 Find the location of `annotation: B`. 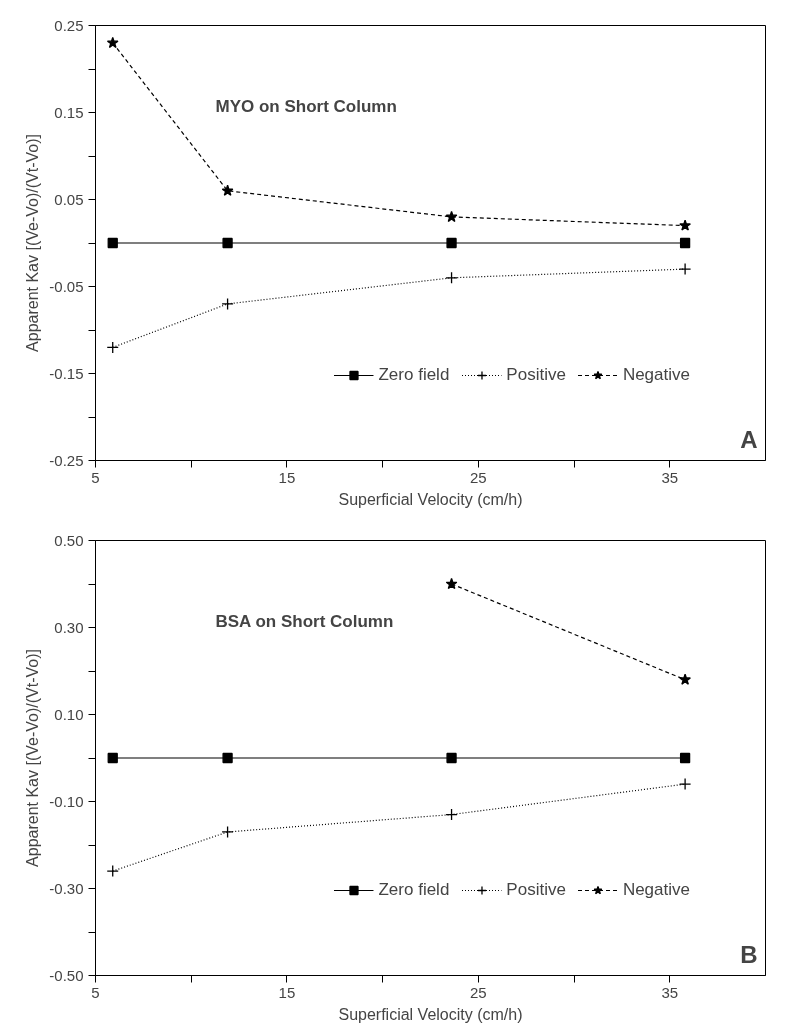

annotation: B is located at coordinates (749, 954).